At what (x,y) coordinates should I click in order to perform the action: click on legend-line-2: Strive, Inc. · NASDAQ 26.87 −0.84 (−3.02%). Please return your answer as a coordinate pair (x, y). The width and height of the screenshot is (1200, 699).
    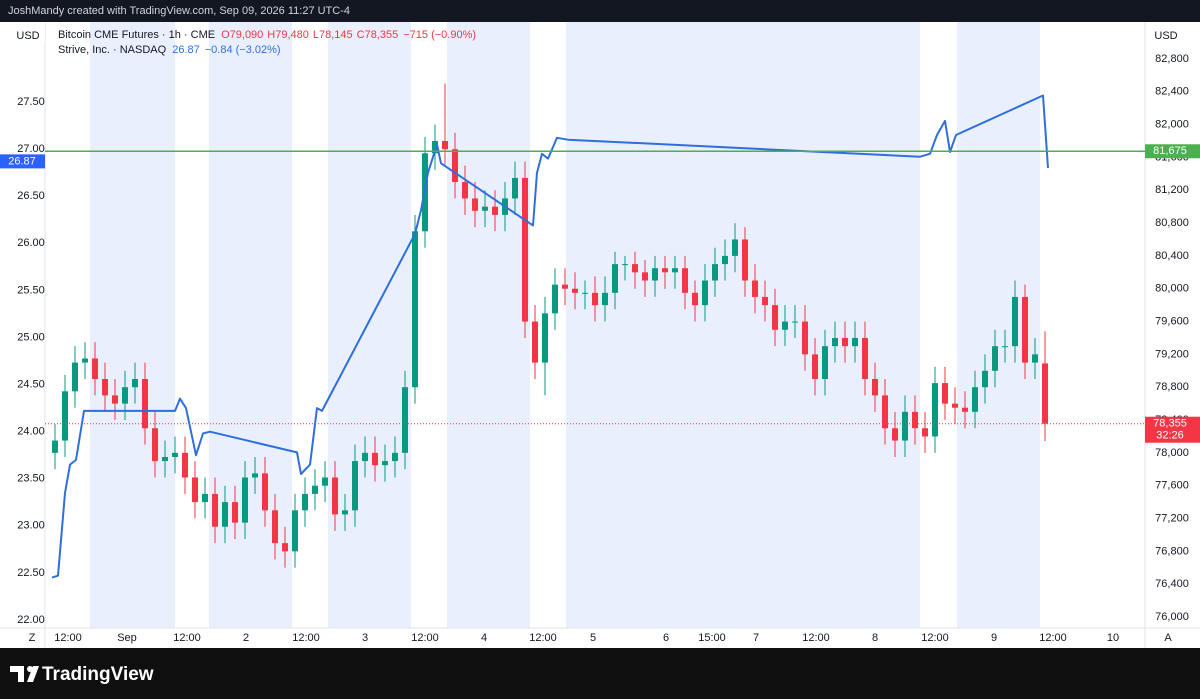
    Looking at the image, I should click on (169, 50).